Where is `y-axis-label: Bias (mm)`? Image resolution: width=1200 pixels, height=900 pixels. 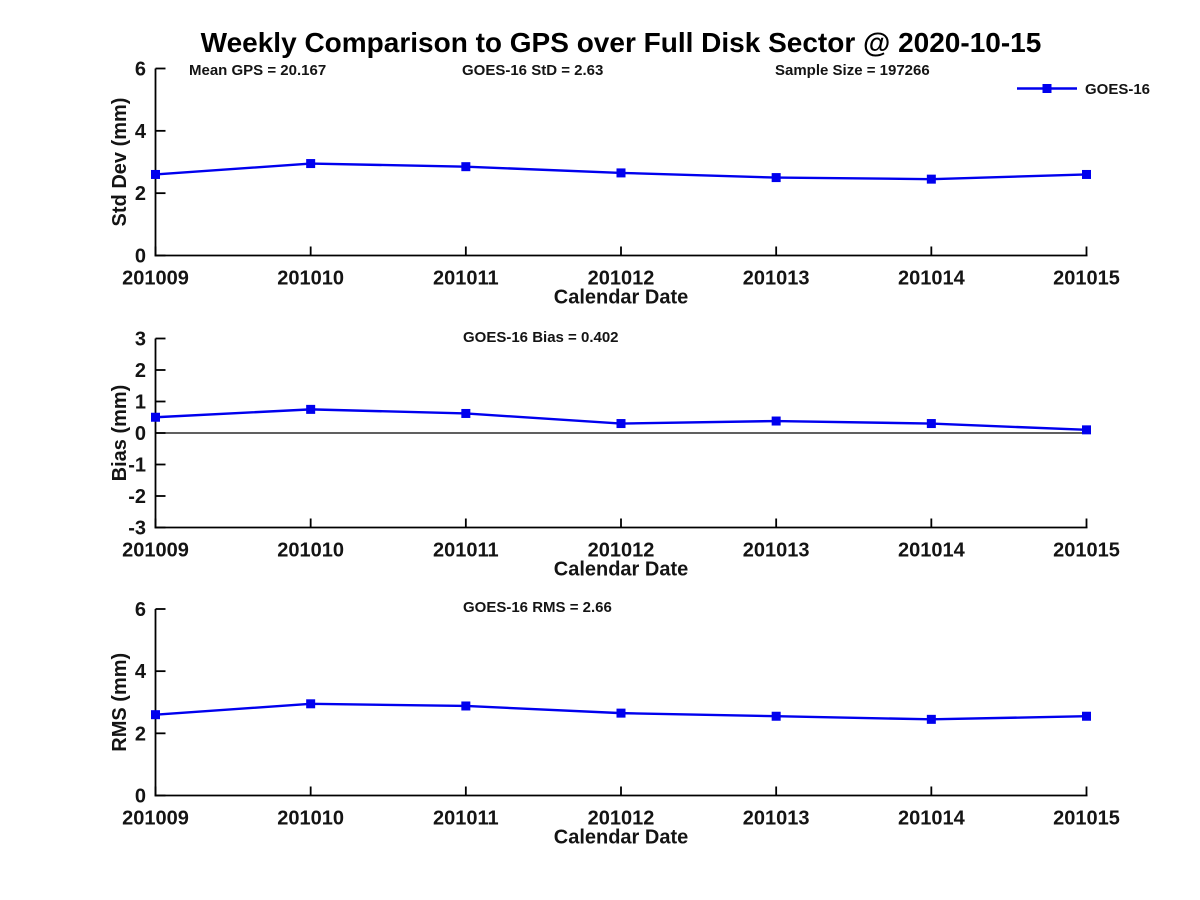 y-axis-label: Bias (mm) is located at coordinates (120, 433).